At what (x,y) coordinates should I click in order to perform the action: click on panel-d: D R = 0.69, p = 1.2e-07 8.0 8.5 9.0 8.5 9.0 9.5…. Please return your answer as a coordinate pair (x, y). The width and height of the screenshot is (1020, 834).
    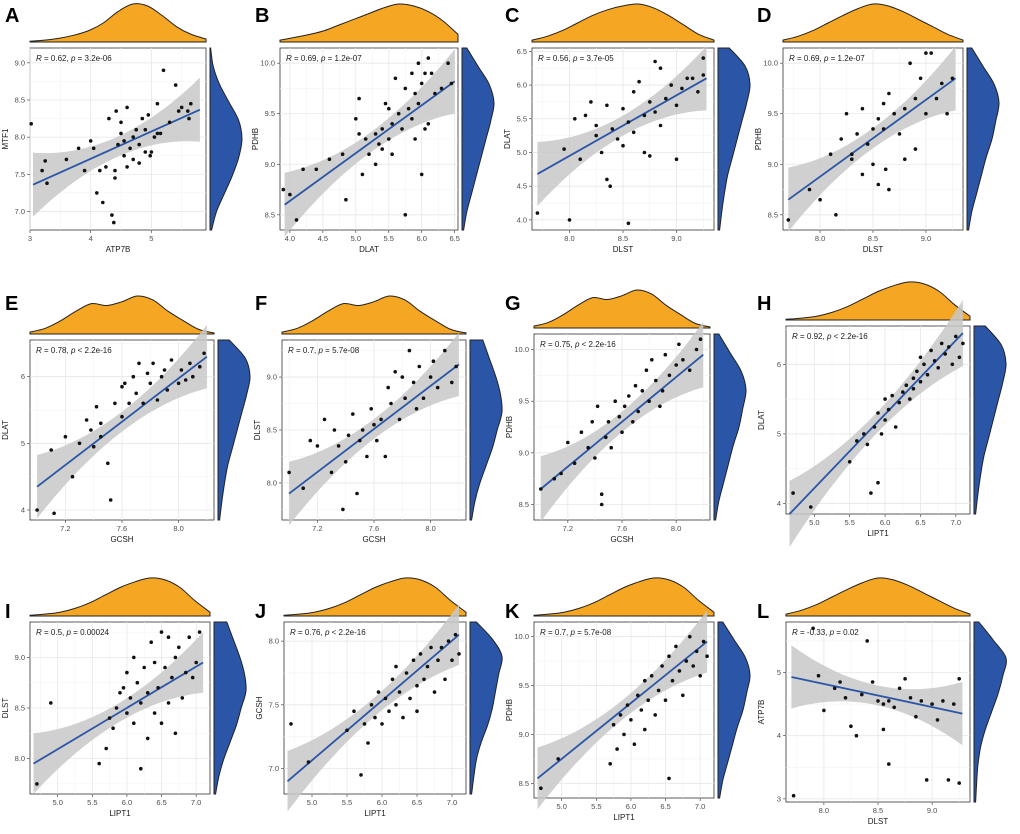
    Looking at the image, I should click on (877, 128).